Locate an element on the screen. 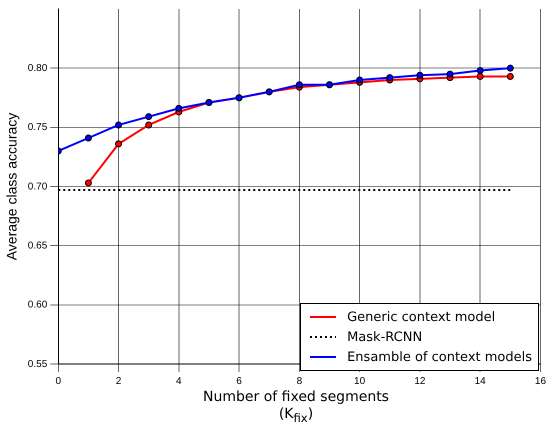 The height and width of the screenshot is (425, 549). y-tick-label: 0.80 is located at coordinates (38, 68).